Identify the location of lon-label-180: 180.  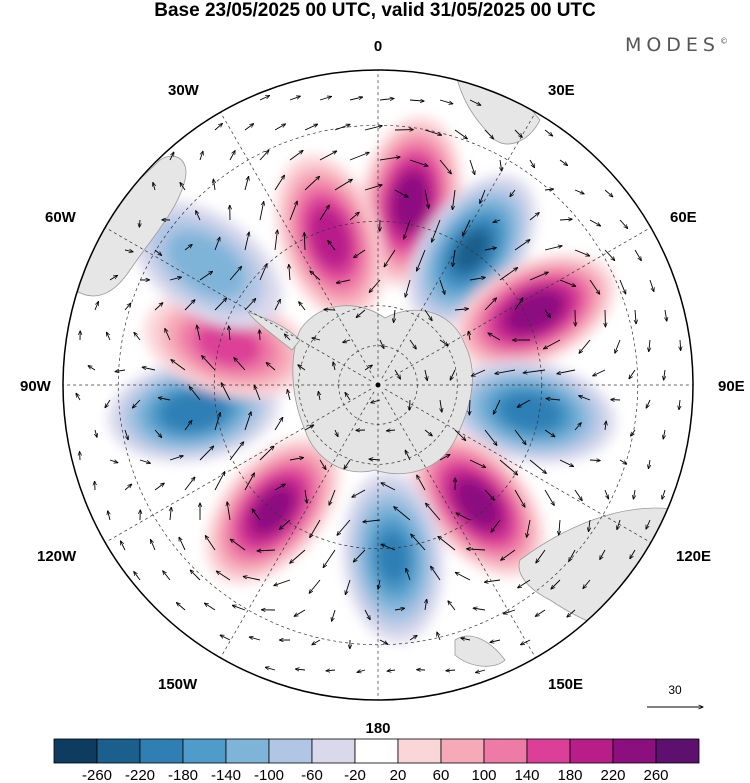
(377, 728).